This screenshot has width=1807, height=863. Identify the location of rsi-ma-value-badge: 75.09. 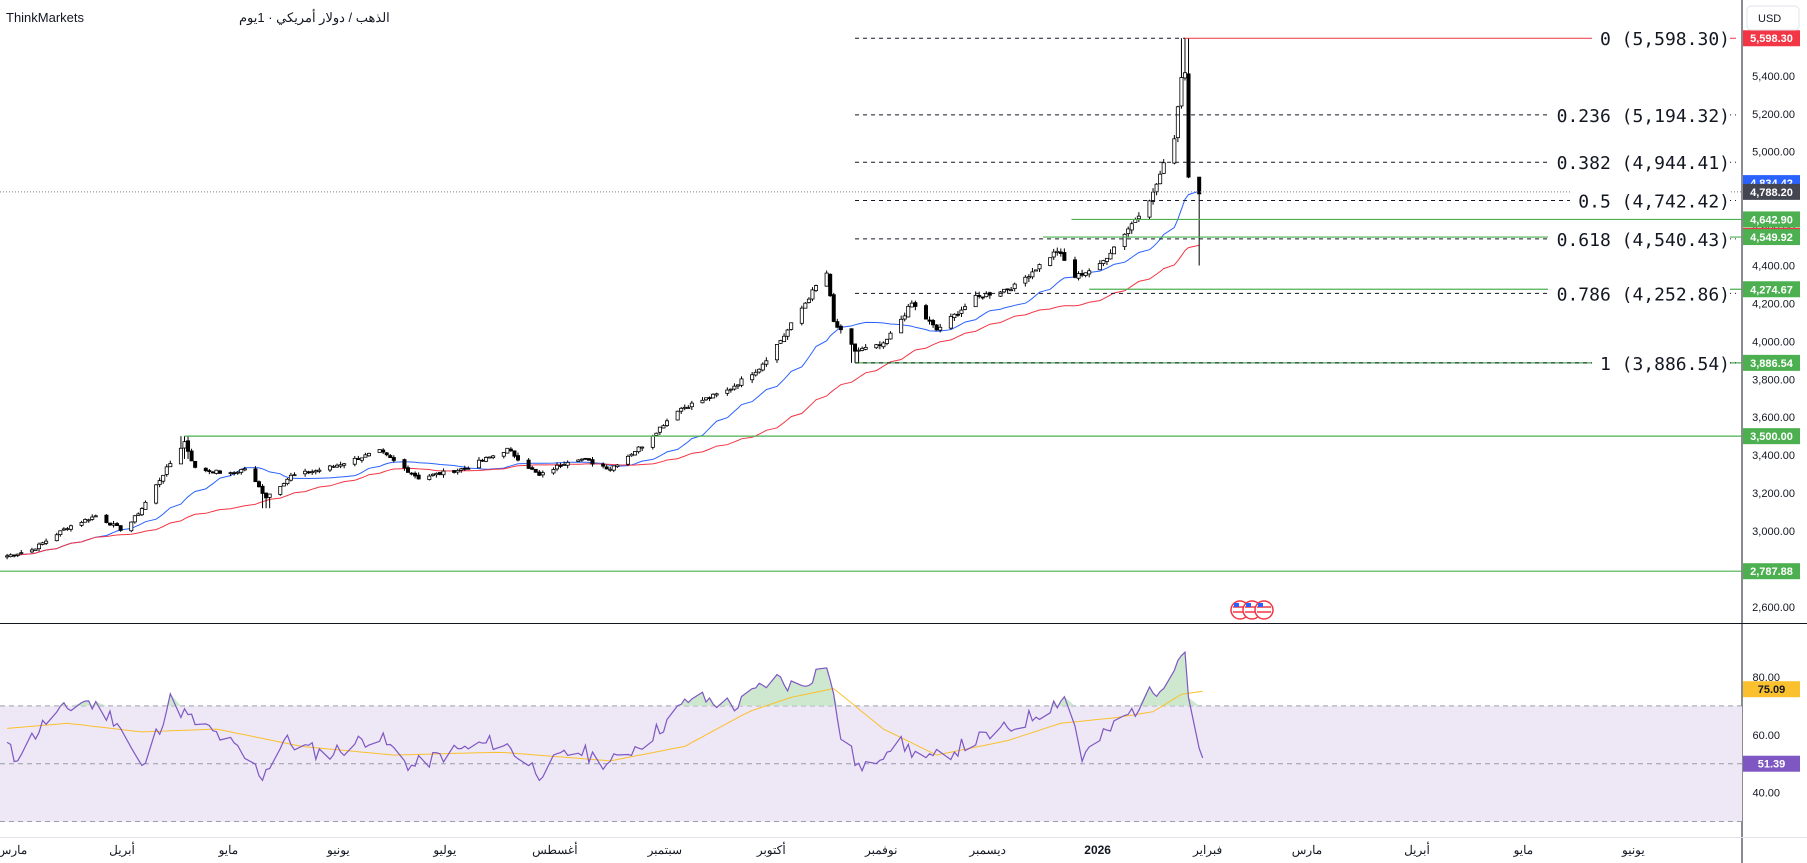
(1771, 689).